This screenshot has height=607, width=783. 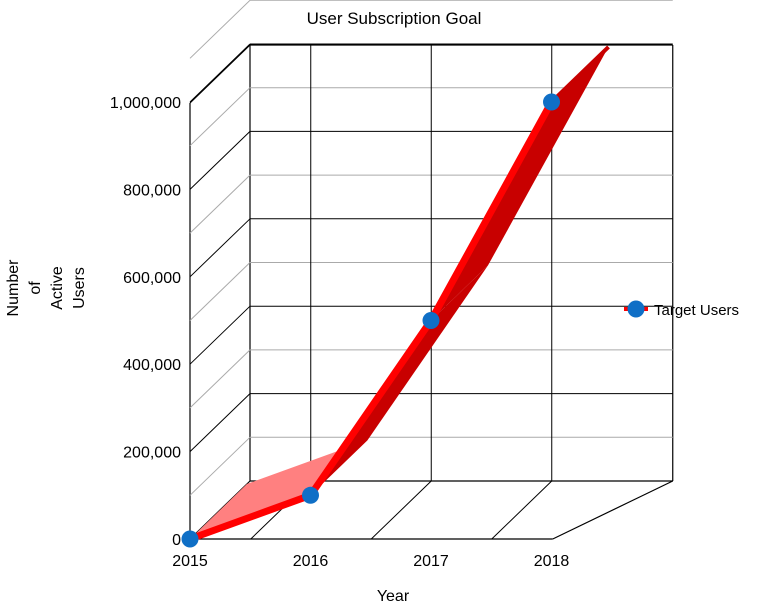 What do you see at coordinates (431, 561) in the screenshot?
I see `x-tick-label: 2017` at bounding box center [431, 561].